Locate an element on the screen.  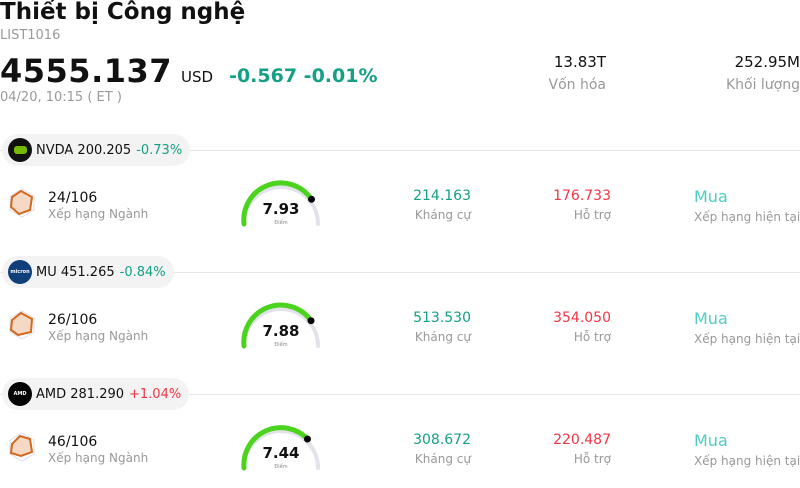
price-change: -0.567 -0.01% is located at coordinates (303, 76).